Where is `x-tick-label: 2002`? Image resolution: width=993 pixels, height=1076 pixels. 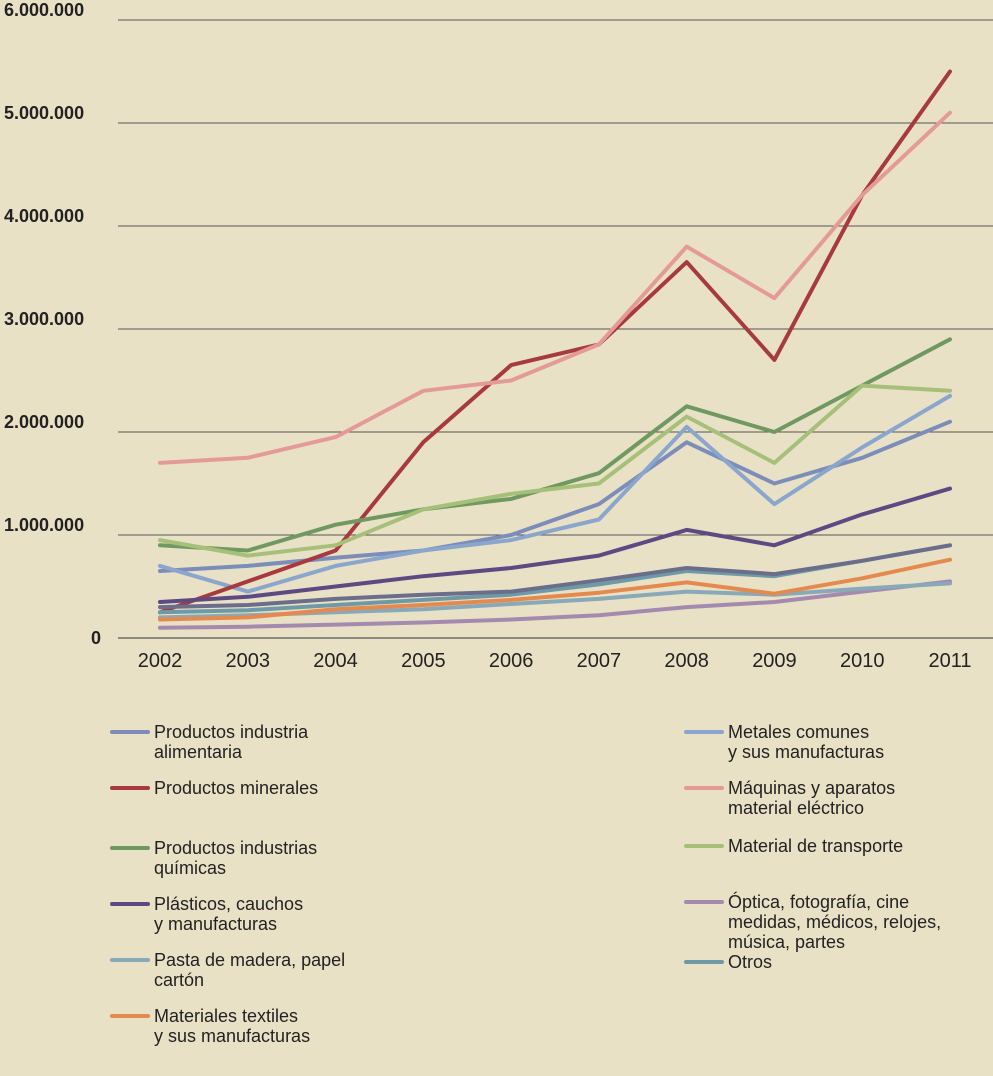 x-tick-label: 2002 is located at coordinates (160, 661).